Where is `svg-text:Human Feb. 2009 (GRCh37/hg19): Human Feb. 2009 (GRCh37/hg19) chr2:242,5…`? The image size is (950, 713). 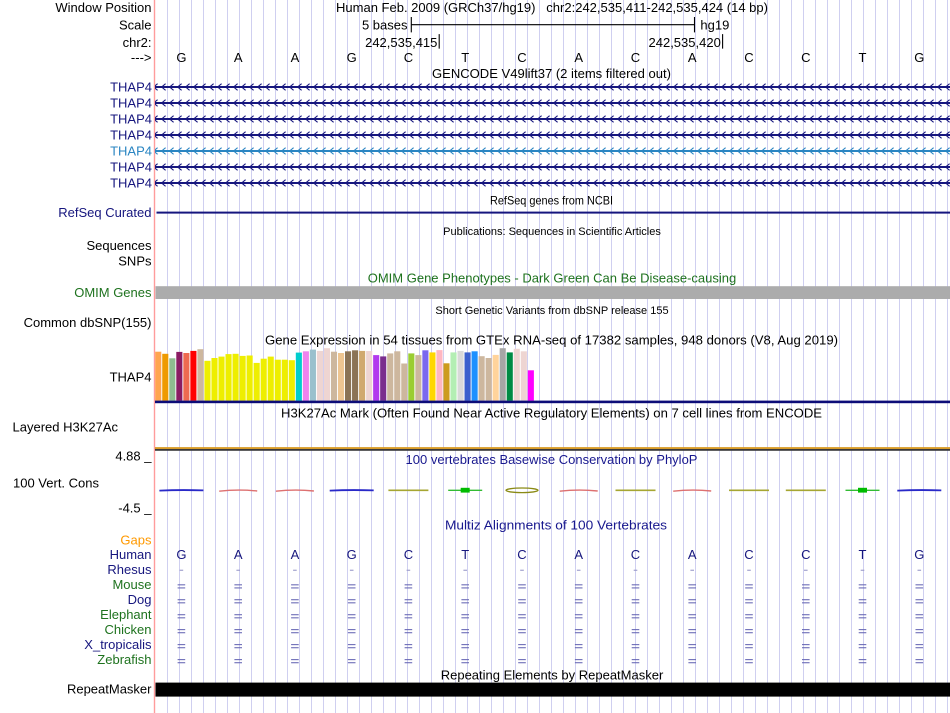
svg-text:Human Feb. 2009 (GRCh37/hg19): Human Feb. 2009 (GRCh37/hg19) chr2:242,5… is located at coordinates (552, 7).